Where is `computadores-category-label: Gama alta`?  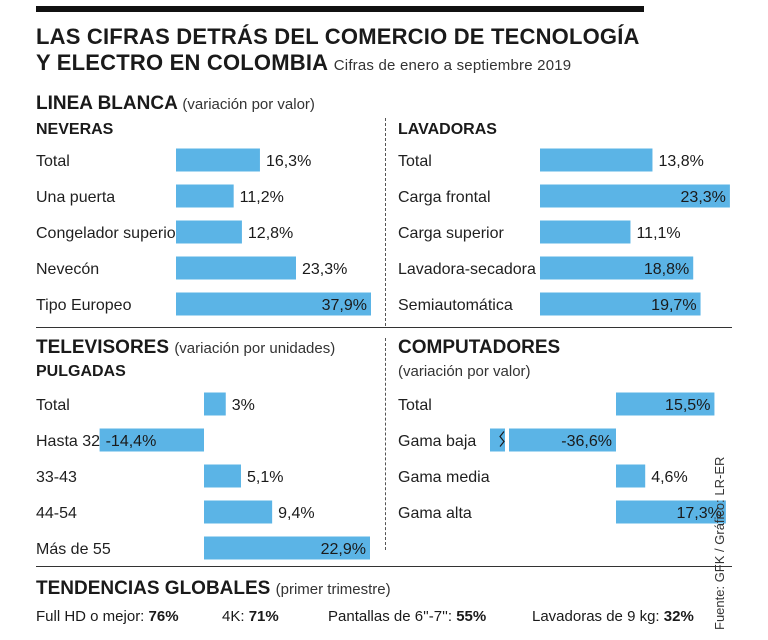
computadores-category-label: Gama alta is located at coordinates (435, 513).